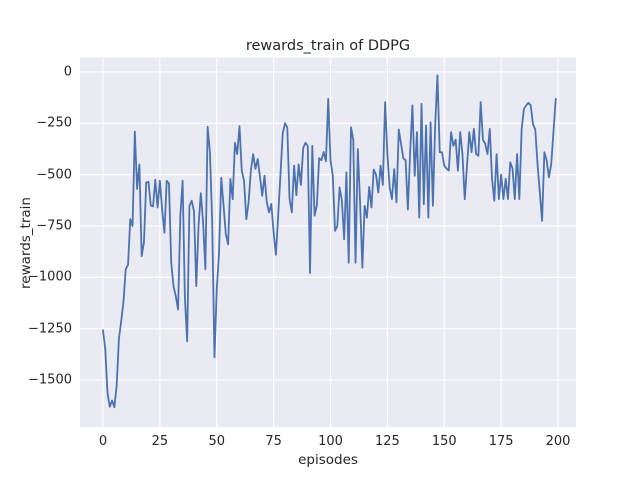 This screenshot has height=480, width=640. What do you see at coordinates (444, 441) in the screenshot?
I see `x-tick-label: 150` at bounding box center [444, 441].